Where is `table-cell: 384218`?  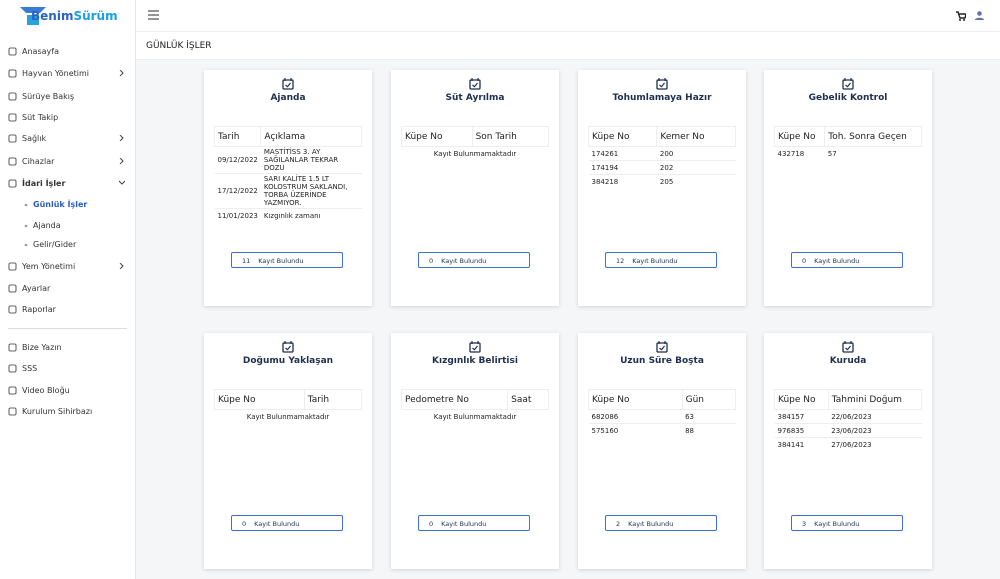
table-cell: 384218 is located at coordinates (622, 181).